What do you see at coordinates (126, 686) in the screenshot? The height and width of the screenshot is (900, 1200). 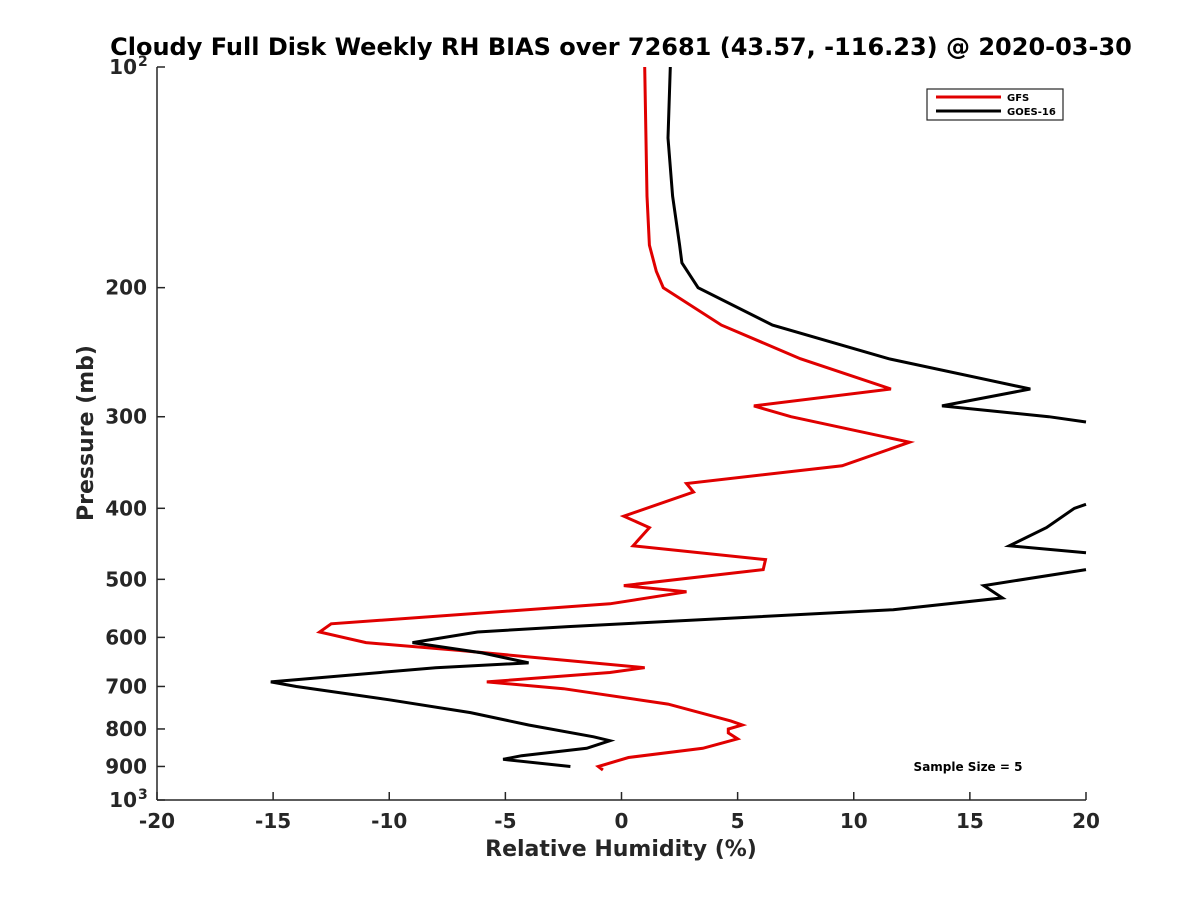 I see `y-tick-label: 700` at bounding box center [126, 686].